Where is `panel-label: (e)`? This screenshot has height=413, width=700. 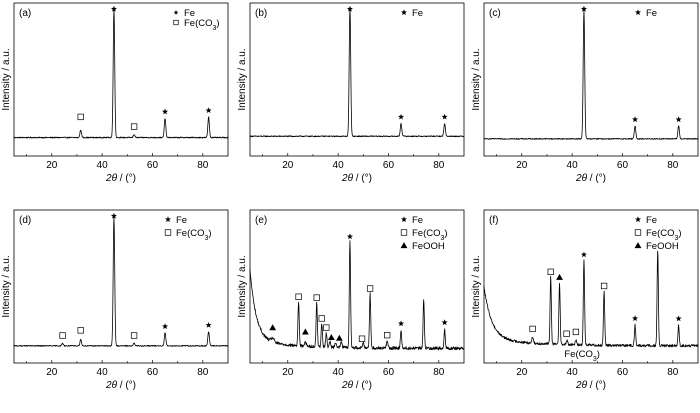 panel-label: (e) is located at coordinates (261, 220).